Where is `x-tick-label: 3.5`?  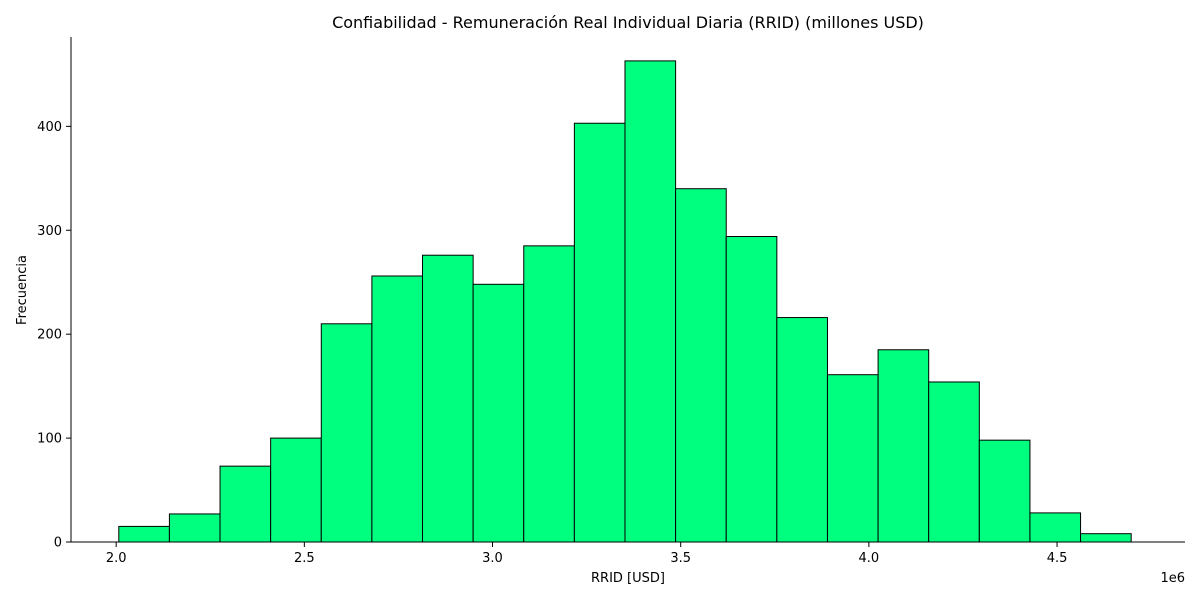 x-tick-label: 3.5 is located at coordinates (680, 558).